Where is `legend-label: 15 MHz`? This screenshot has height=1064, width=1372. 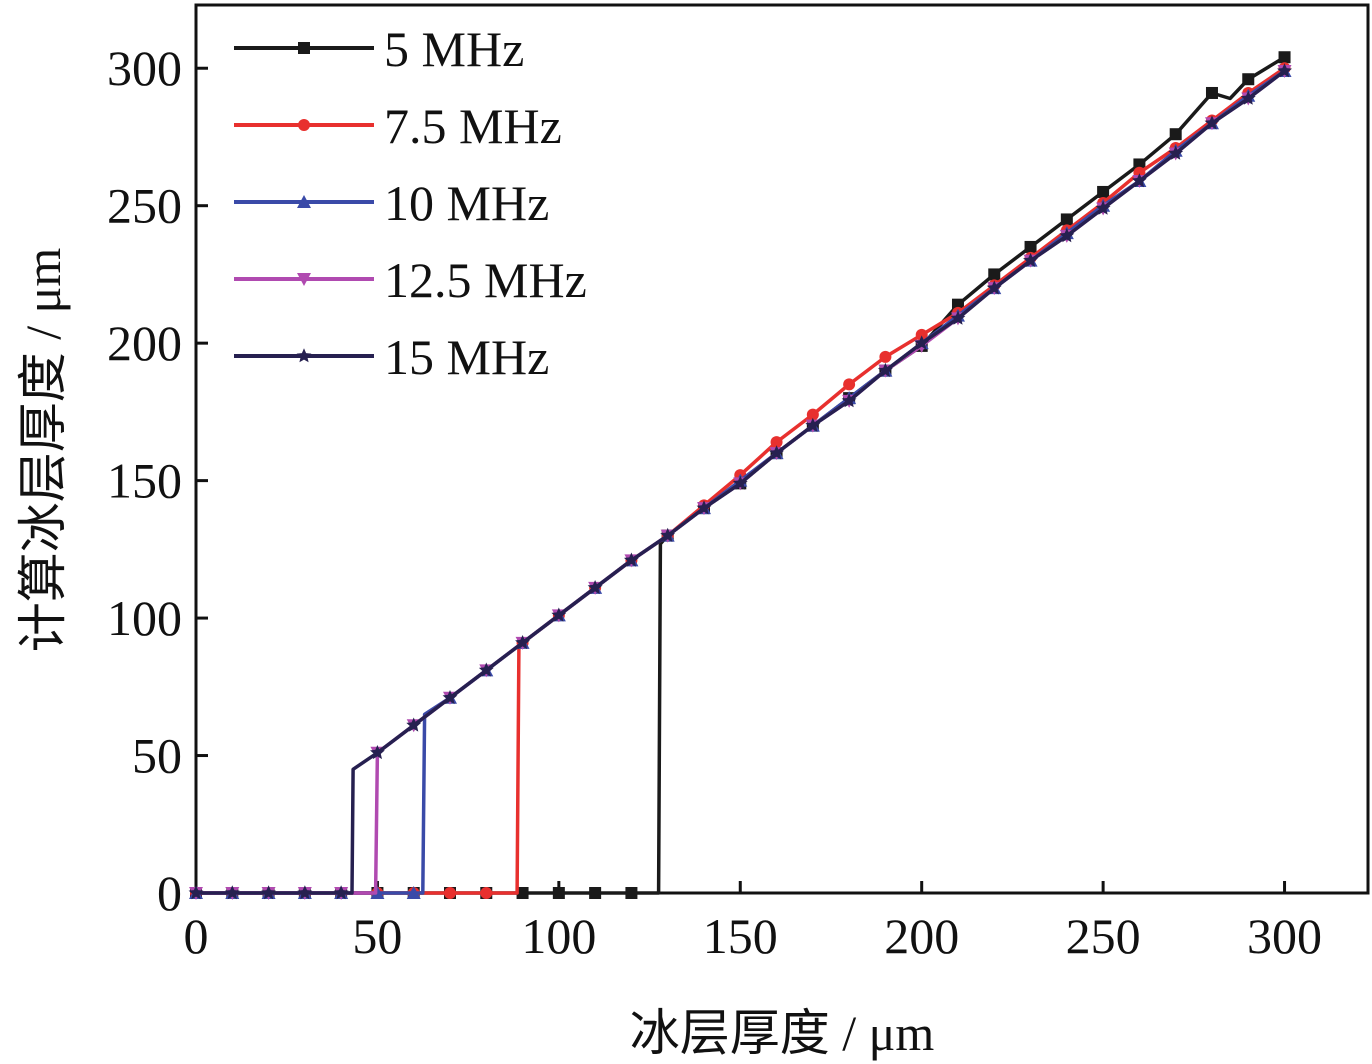
legend-label: 15 MHz is located at coordinates (466, 357).